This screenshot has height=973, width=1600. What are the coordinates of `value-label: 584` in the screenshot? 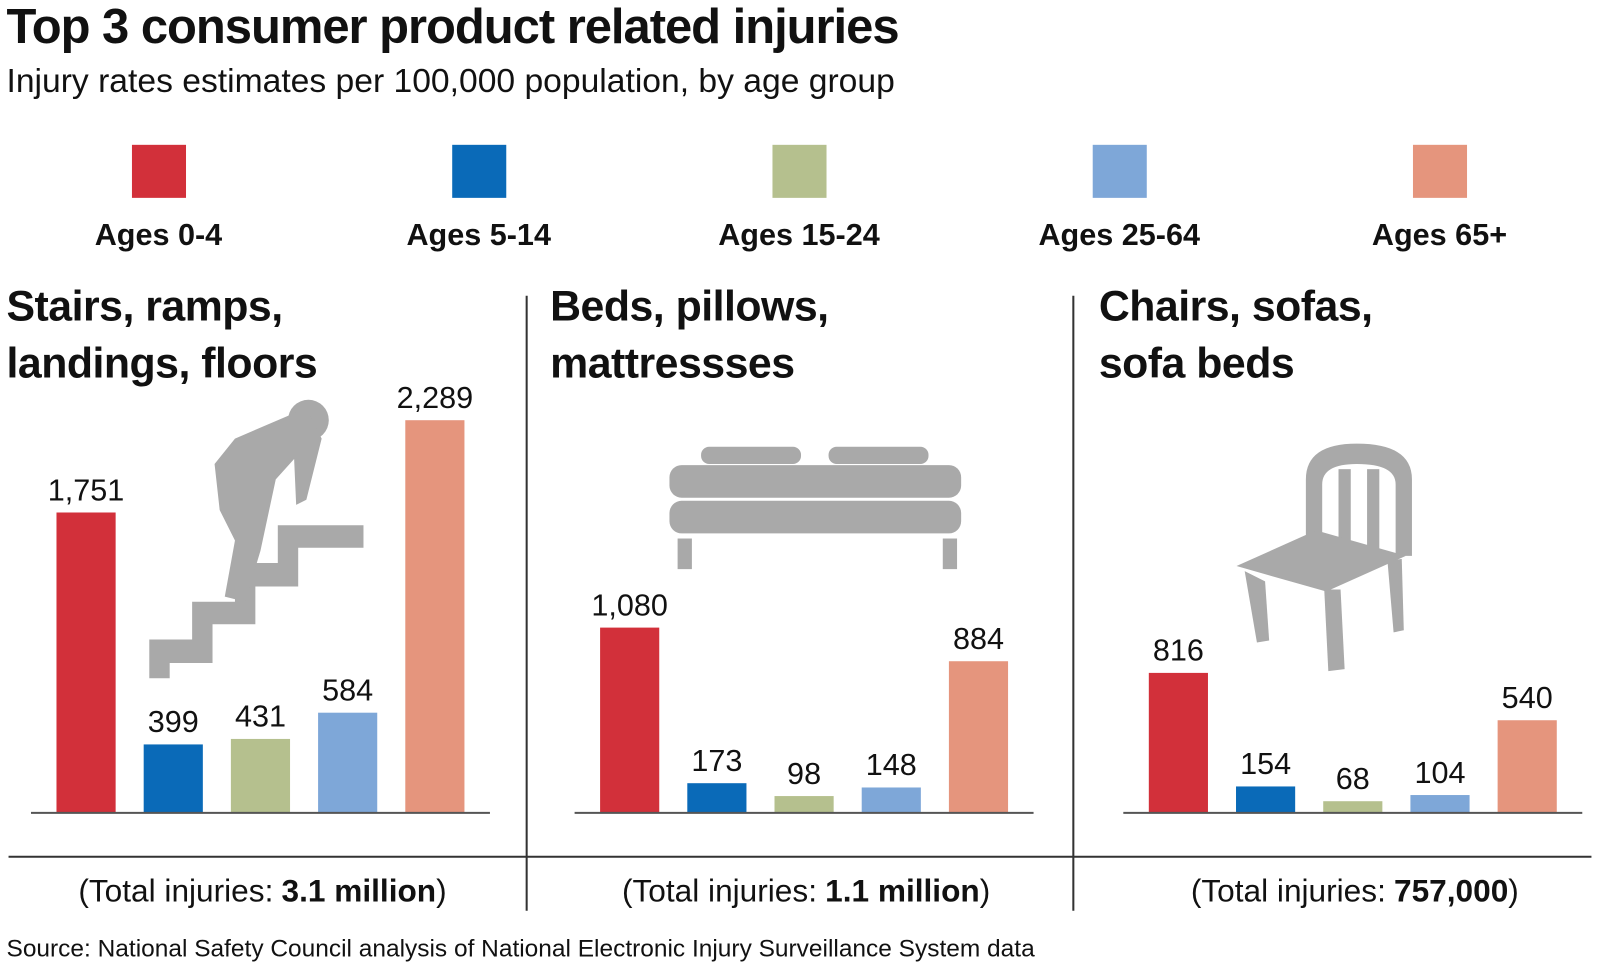 It's located at (347, 690).